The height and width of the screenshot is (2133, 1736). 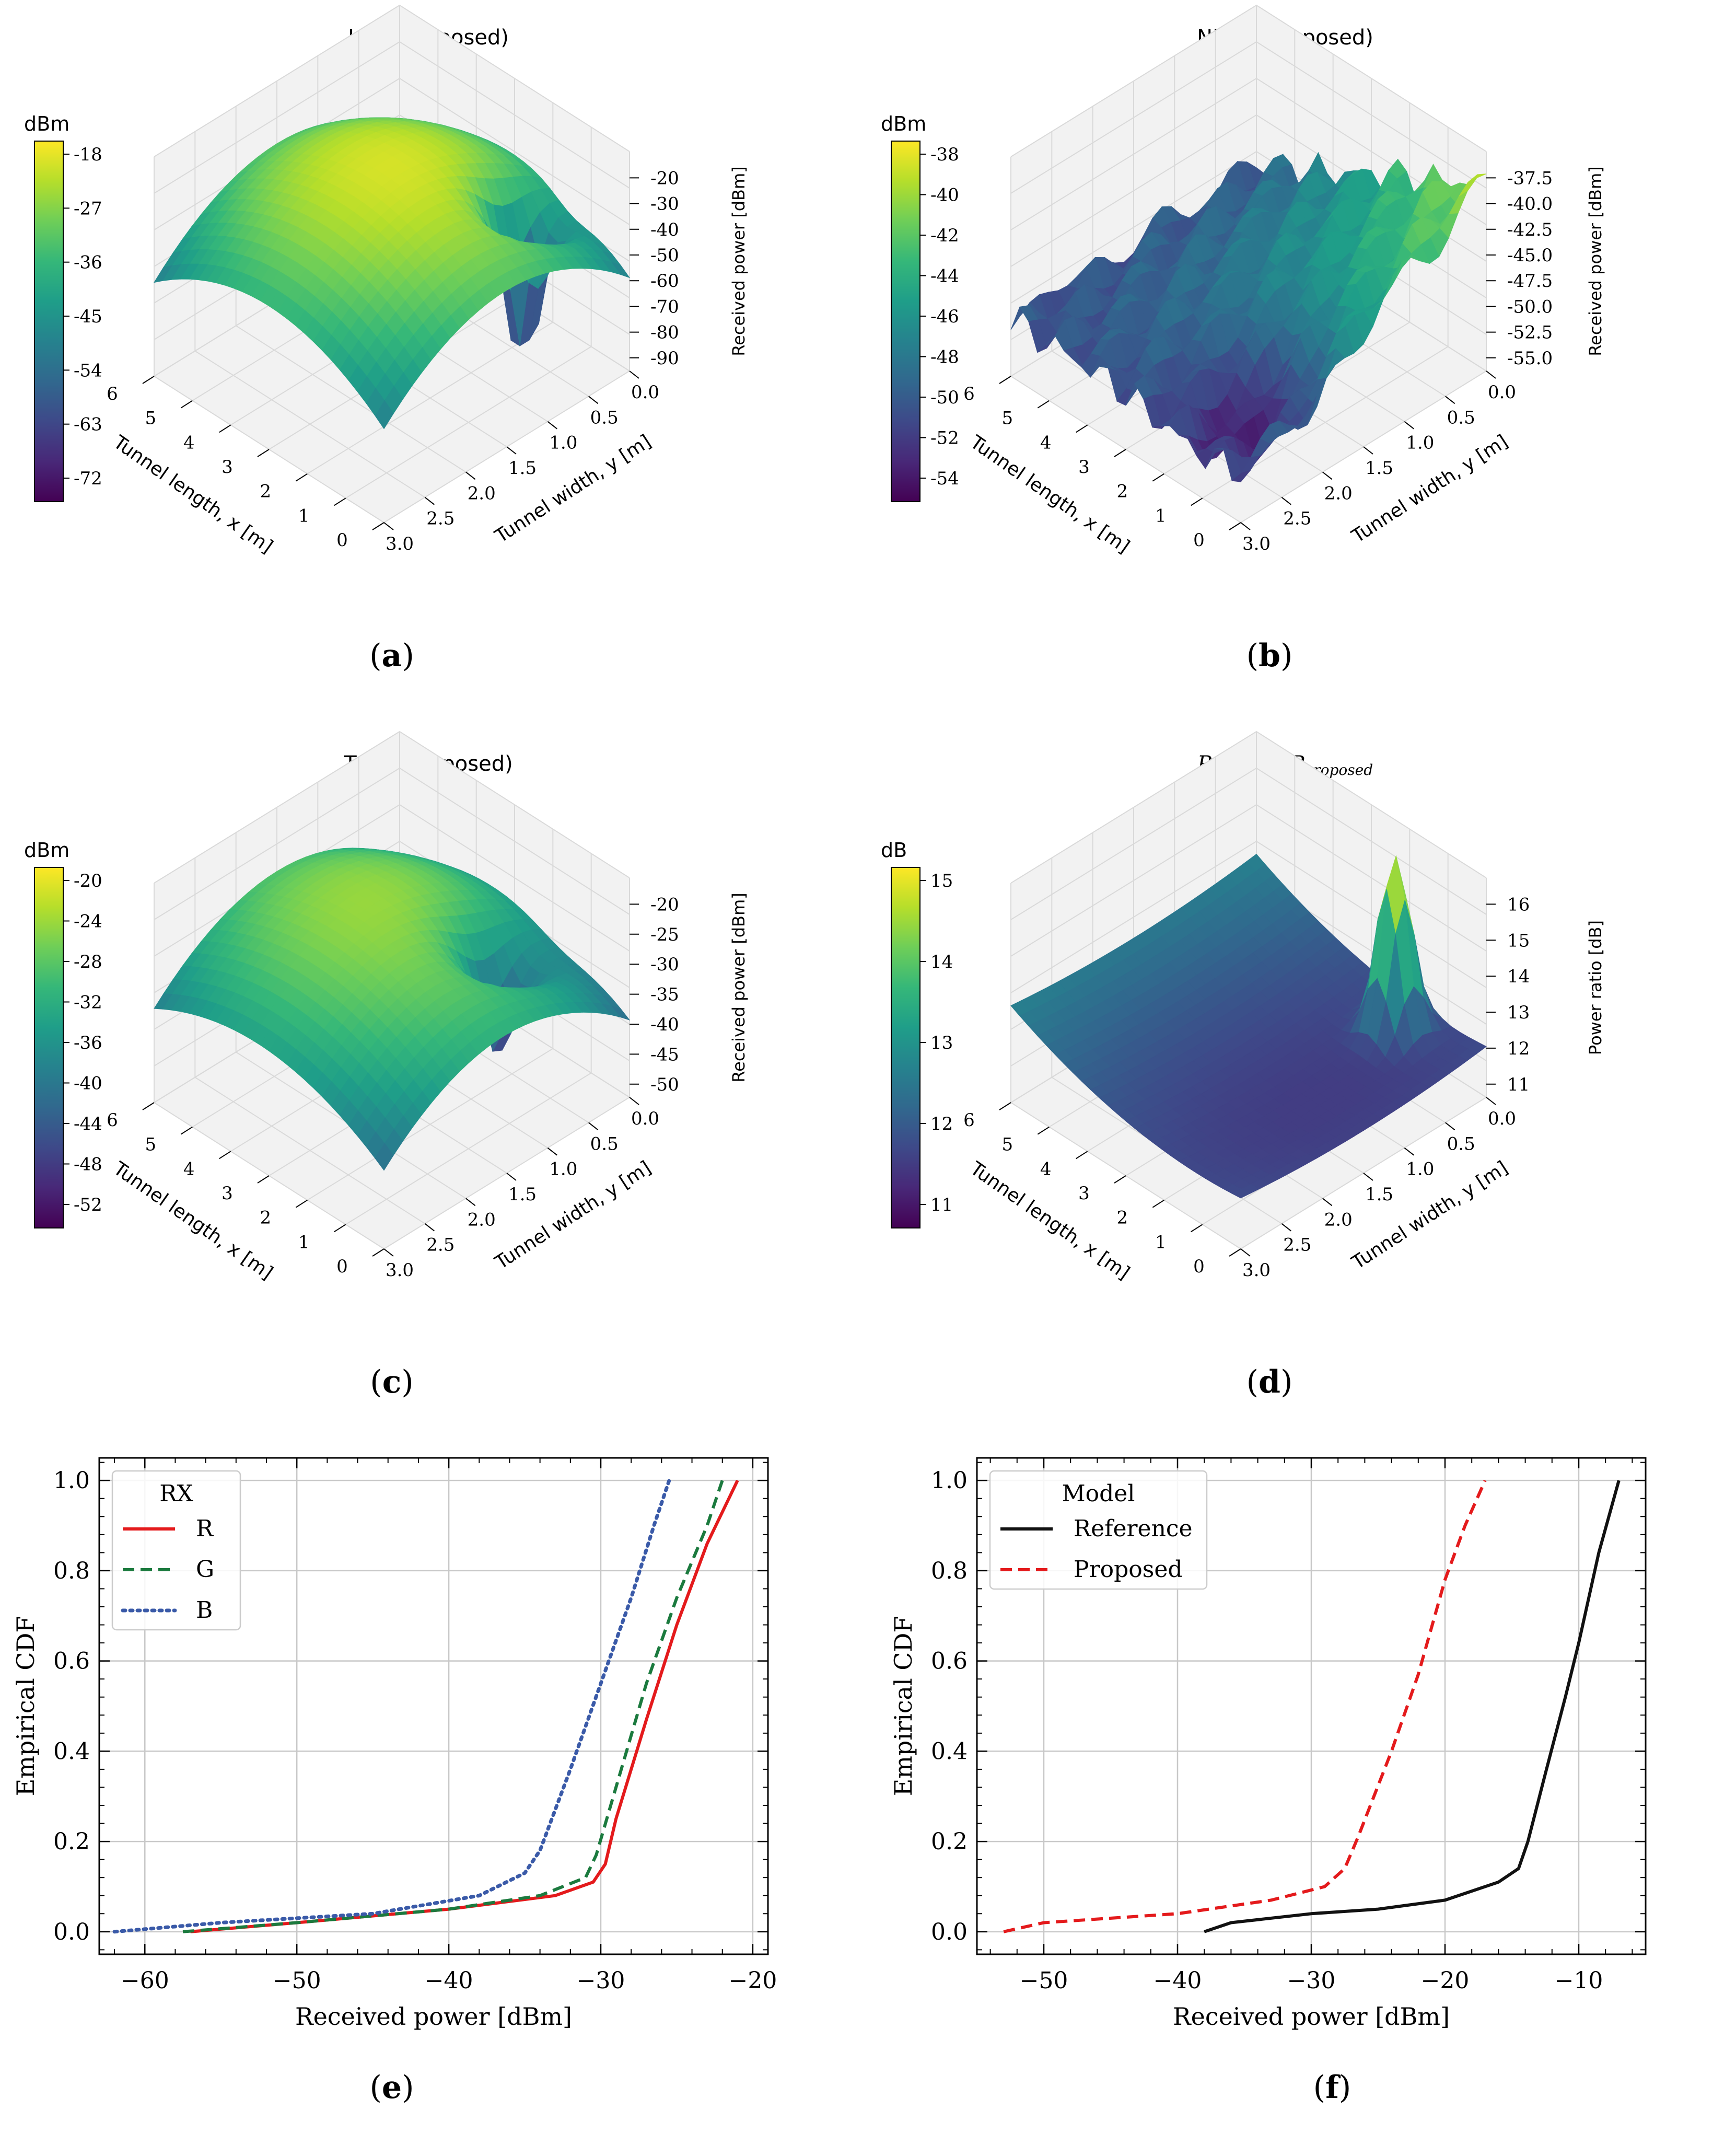 I want to click on z-tick-label: -50.0, so click(x=1530, y=306).